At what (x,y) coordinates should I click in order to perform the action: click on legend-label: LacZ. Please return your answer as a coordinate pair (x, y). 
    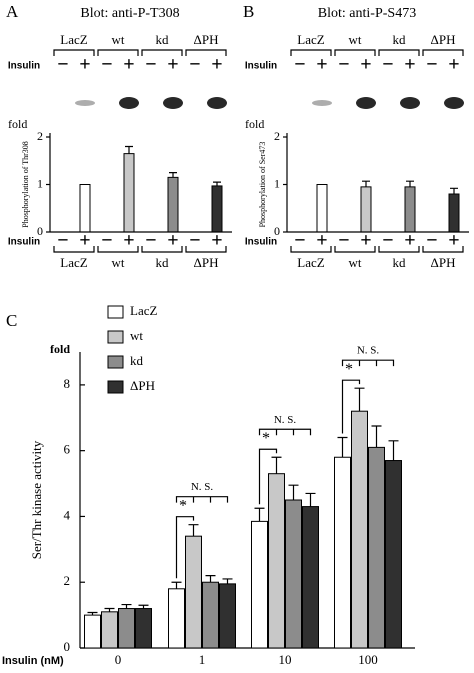
    Looking at the image, I should click on (143, 310).